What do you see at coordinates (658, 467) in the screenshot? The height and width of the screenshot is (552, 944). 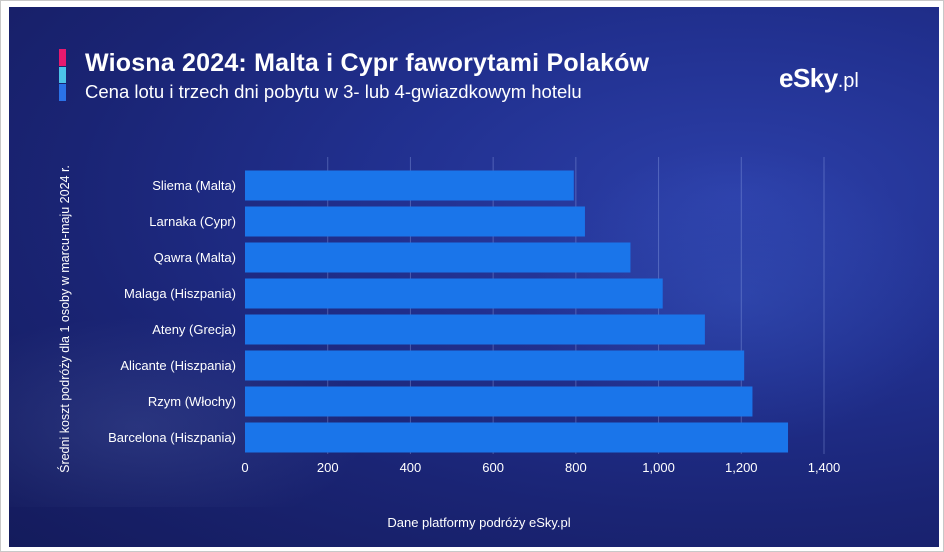 I see `x-tick-label: 1,000` at bounding box center [658, 467].